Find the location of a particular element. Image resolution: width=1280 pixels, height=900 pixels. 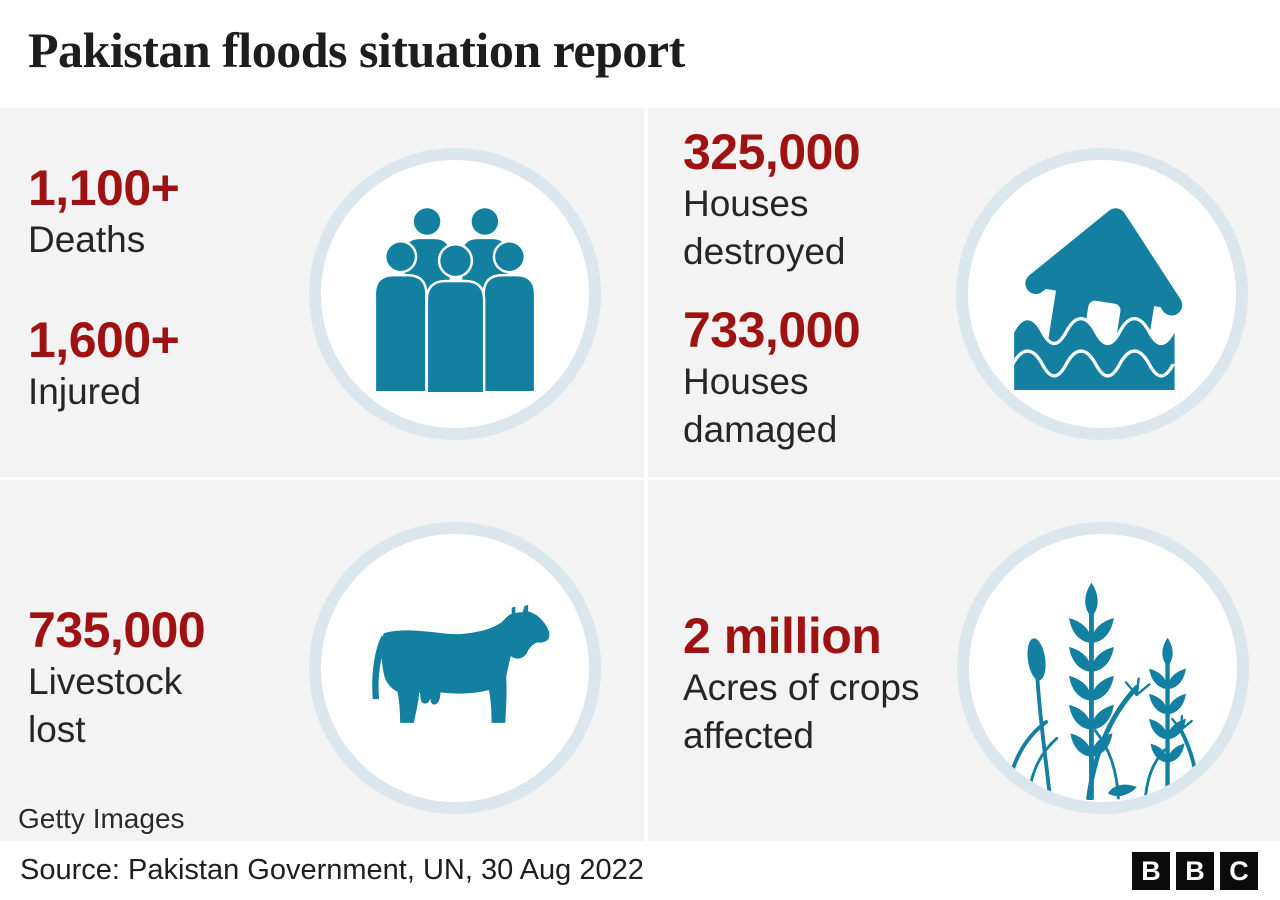

stat-houses-destroyed: 325,000 Houses destroyed is located at coordinates (788, 200).